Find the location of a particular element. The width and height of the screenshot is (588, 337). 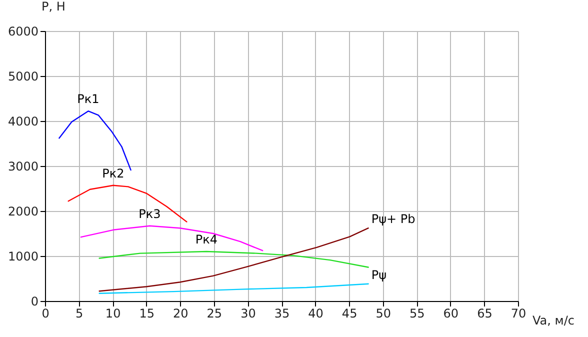

y-tick-label: 2000 is located at coordinates (23, 211).